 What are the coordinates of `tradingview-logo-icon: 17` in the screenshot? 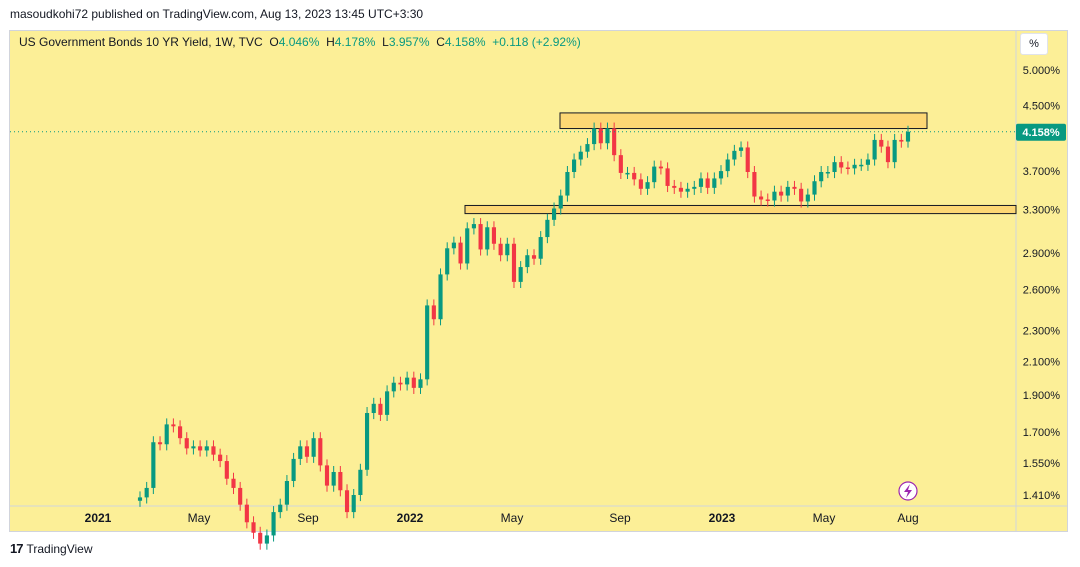 It's located at (17, 548).